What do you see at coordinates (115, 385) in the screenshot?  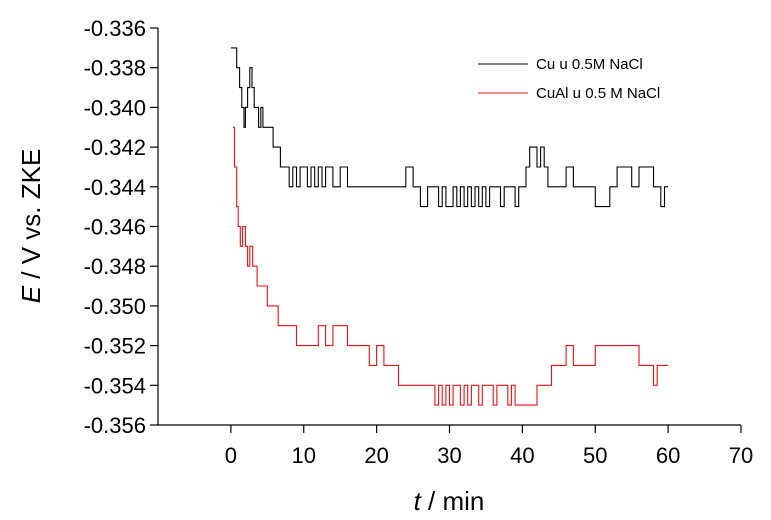 I see `y-tick-label: -0.354` at bounding box center [115, 385].